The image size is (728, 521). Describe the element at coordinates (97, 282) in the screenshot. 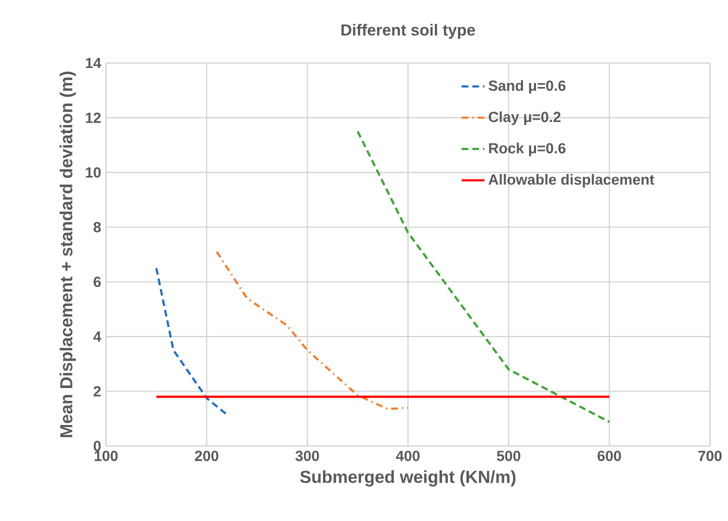

I see `y-tick-label: 6` at that location.